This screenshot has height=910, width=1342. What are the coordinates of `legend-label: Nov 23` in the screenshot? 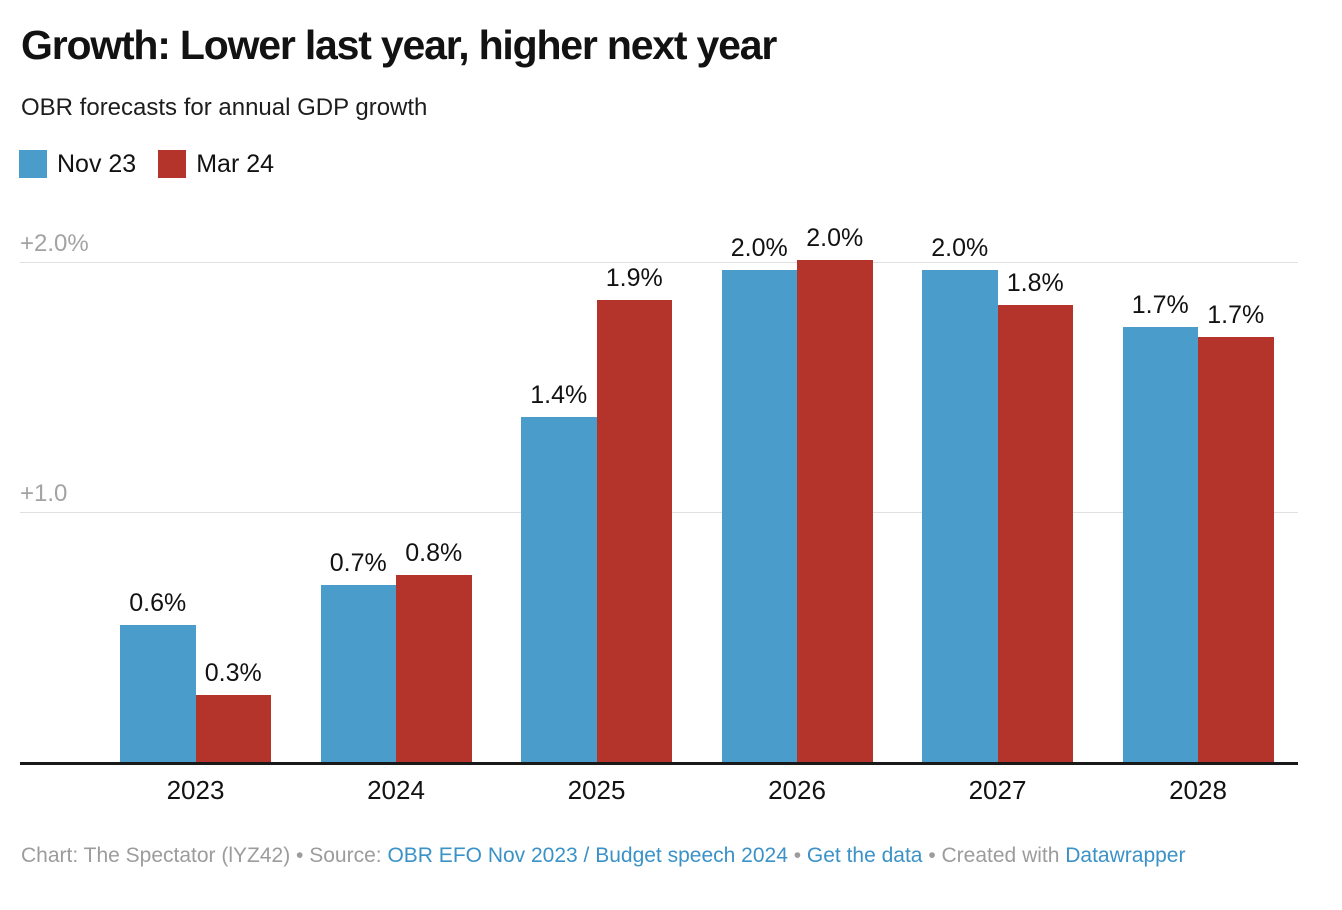 It's located at (97, 164).